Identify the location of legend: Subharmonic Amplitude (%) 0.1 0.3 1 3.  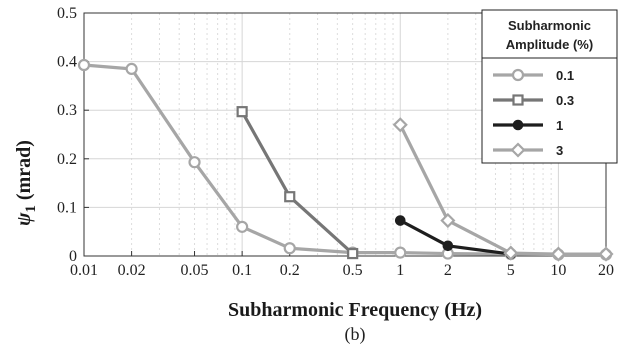
(549, 86).